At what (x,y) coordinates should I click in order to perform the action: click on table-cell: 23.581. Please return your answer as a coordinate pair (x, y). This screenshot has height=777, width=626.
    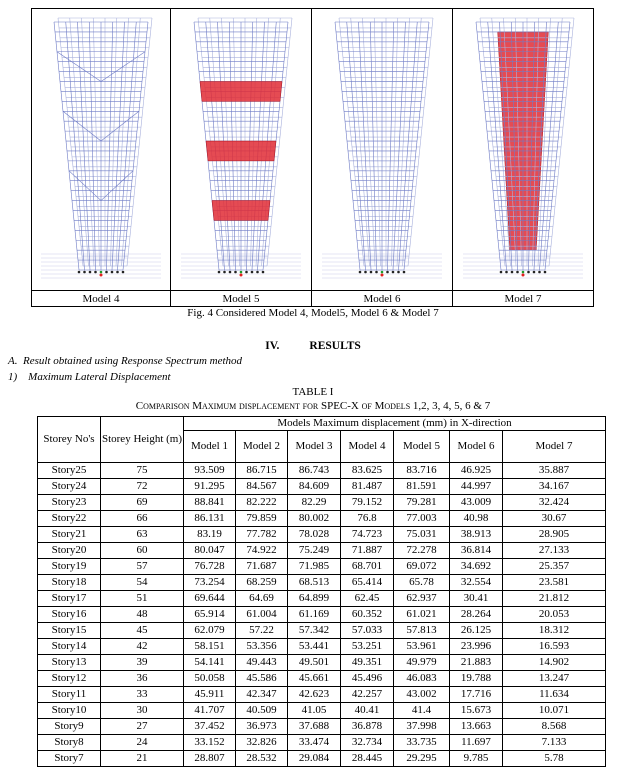
    Looking at the image, I should click on (554, 582).